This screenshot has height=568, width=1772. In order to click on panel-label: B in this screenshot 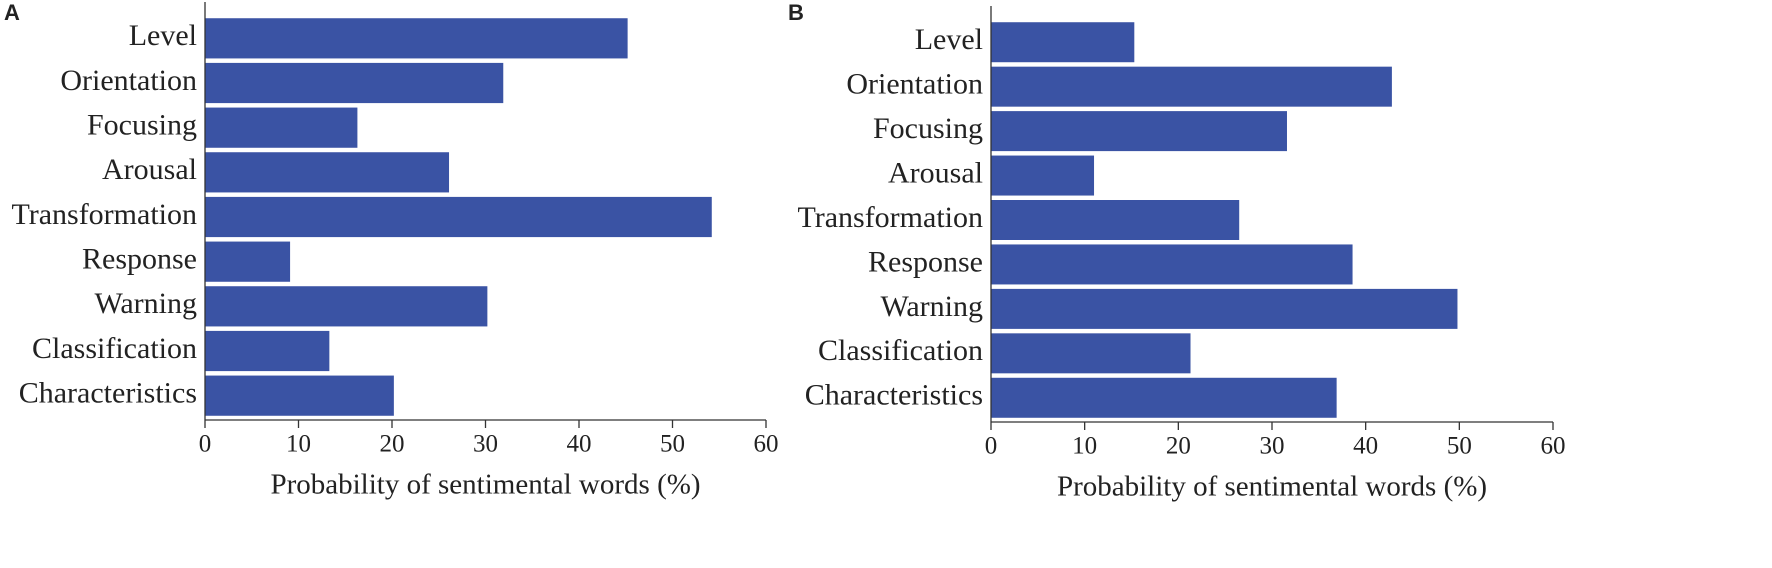, I will do `click(796, 12)`.